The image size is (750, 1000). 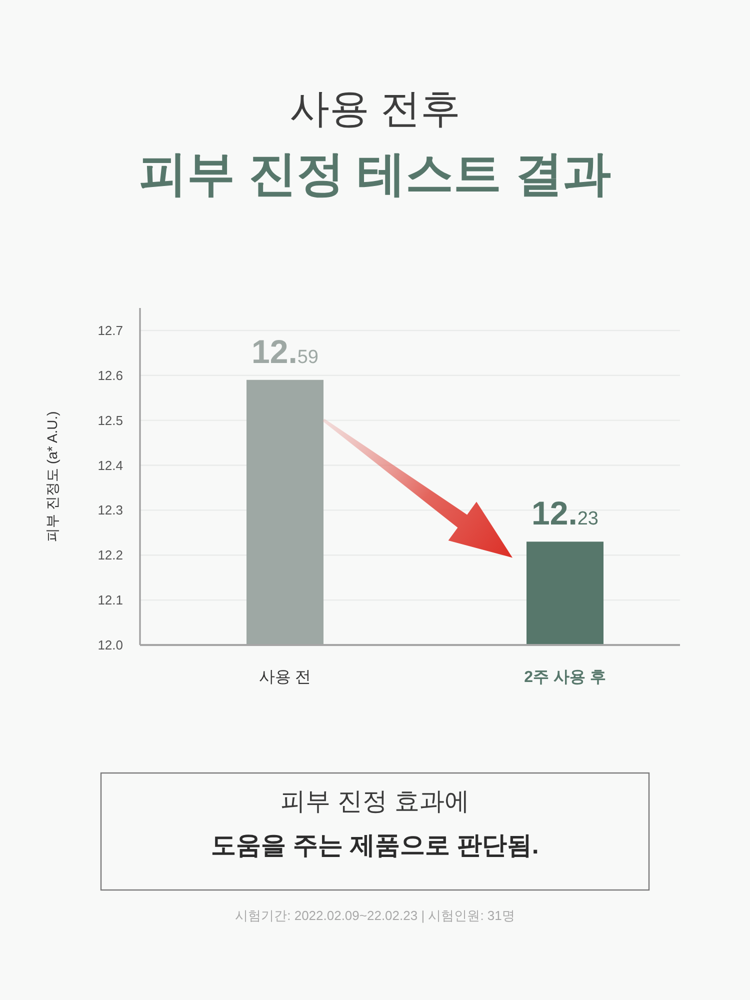 What do you see at coordinates (110, 465) in the screenshot?
I see `y-tick-label: 12.4` at bounding box center [110, 465].